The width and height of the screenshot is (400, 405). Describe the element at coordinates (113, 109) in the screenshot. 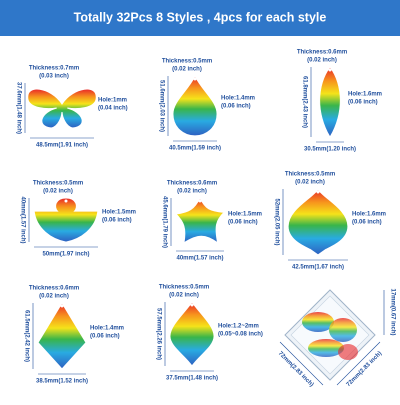

I see `hole-inch-label: (0.04 inch)` at that location.